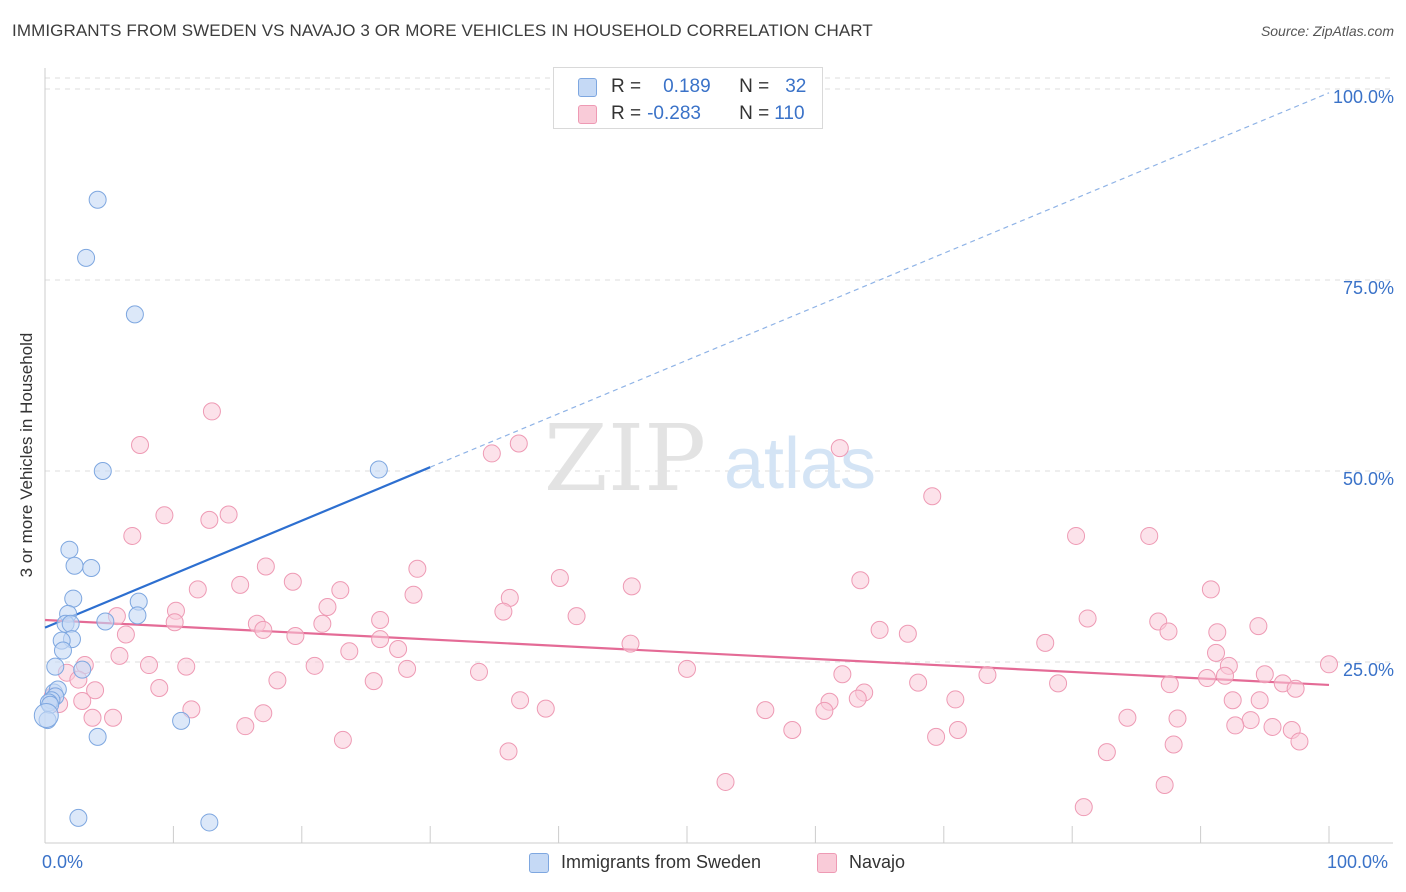  Describe the element at coordinates (1368, 670) in the screenshot. I see `y-tick-label: 25.0%` at that location.